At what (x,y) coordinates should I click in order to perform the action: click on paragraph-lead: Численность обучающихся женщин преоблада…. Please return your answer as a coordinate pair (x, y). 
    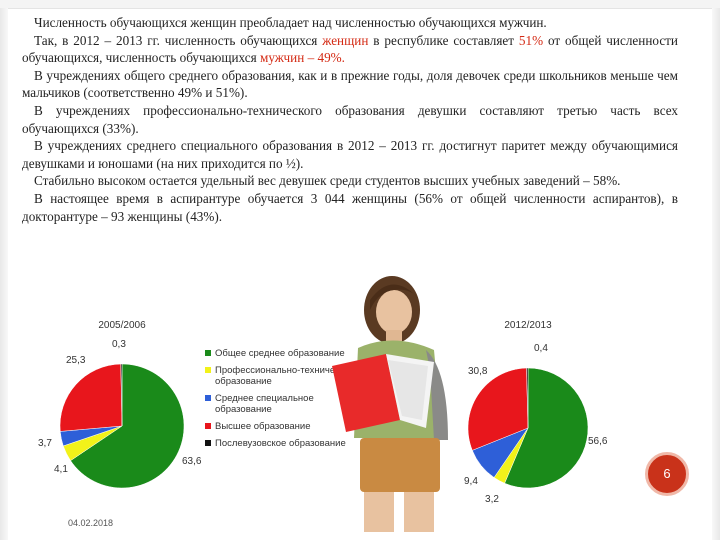
    Looking at the image, I should click on (290, 22).